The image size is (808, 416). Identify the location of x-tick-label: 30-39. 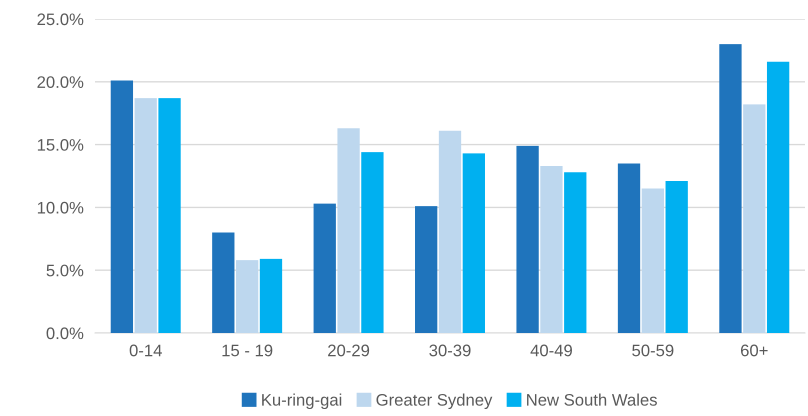
(450, 350).